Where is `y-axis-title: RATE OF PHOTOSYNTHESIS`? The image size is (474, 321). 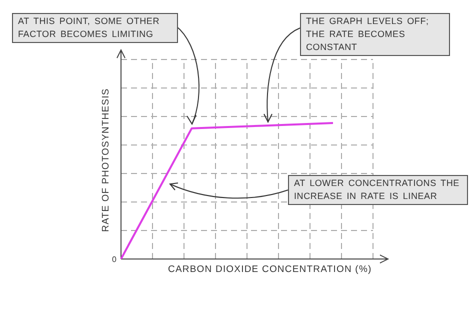
y-axis-title: RATE OF PHOTOSYNTHESIS is located at coordinates (106, 160).